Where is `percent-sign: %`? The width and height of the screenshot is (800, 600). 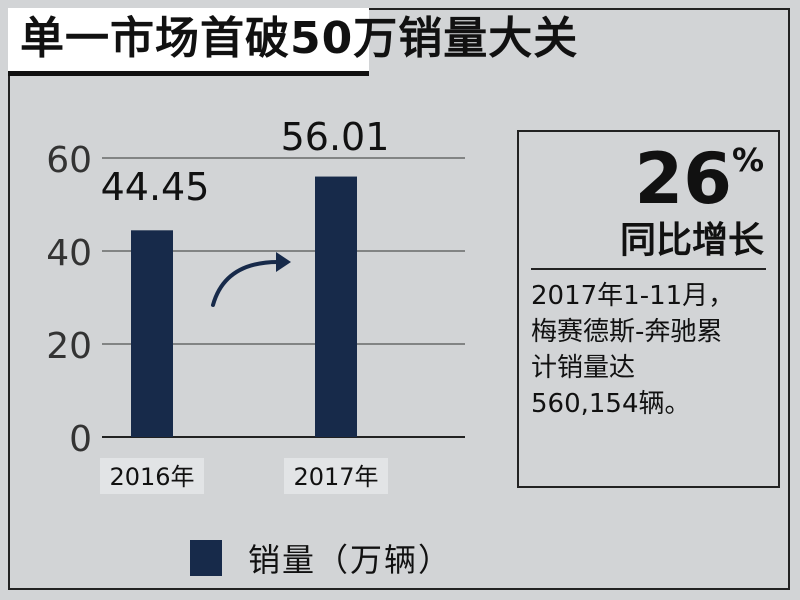
percent-sign: % is located at coordinates (747, 160).